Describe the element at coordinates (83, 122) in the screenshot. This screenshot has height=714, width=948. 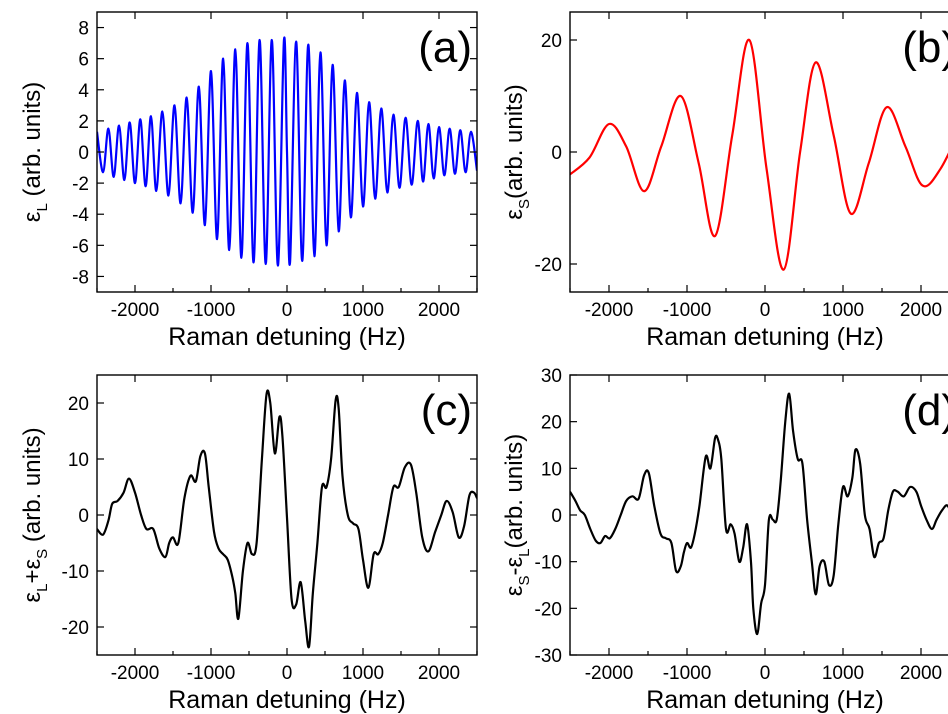
I see `y-tick-label: 2` at that location.